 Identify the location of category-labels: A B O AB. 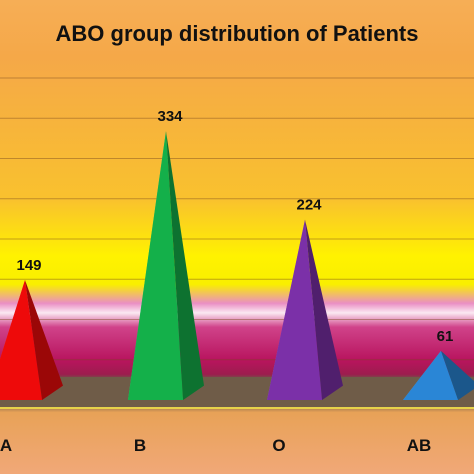
(215, 445).